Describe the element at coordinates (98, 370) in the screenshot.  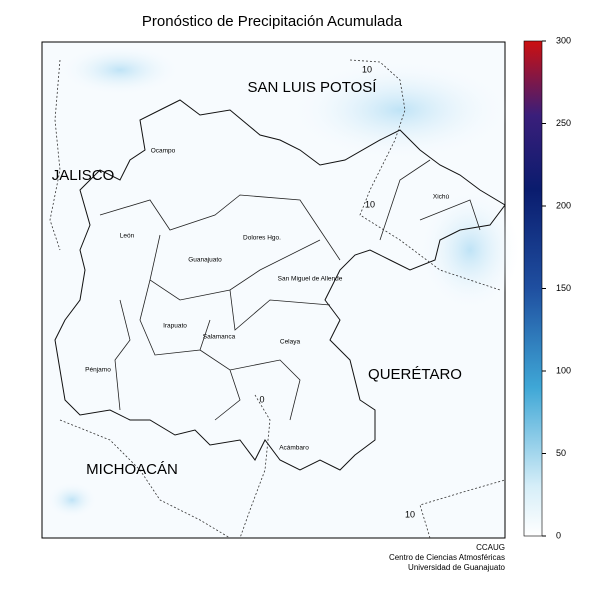
I see `city-label: Pénjamo` at that location.